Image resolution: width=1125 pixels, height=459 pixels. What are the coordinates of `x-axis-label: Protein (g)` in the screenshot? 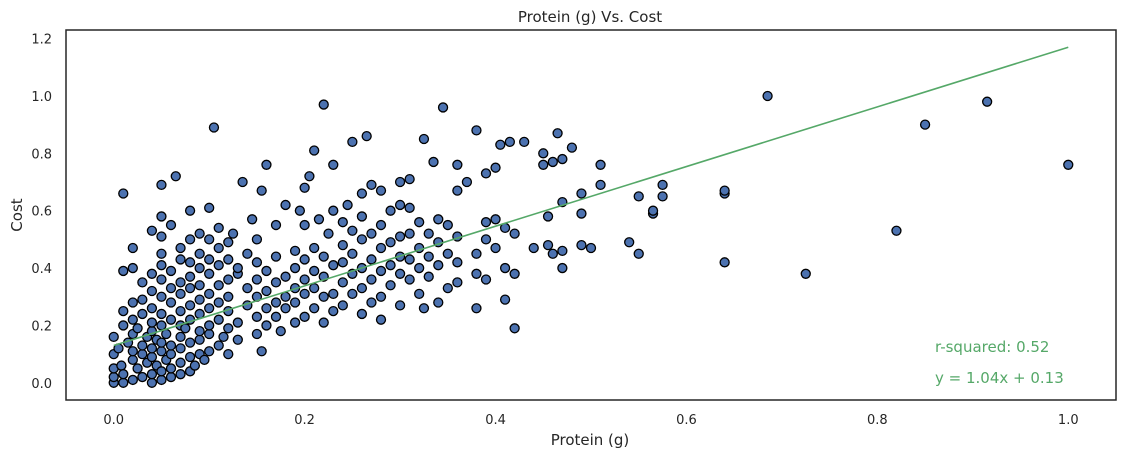 It's located at (590, 440).